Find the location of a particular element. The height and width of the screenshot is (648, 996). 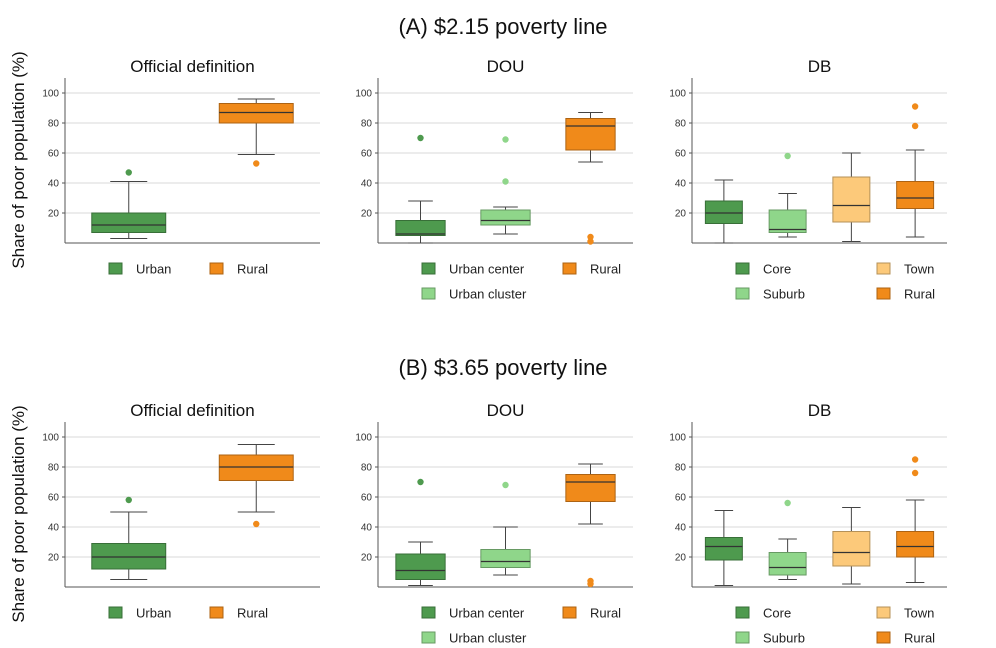

legend-item: Town is located at coordinates (905, 613).